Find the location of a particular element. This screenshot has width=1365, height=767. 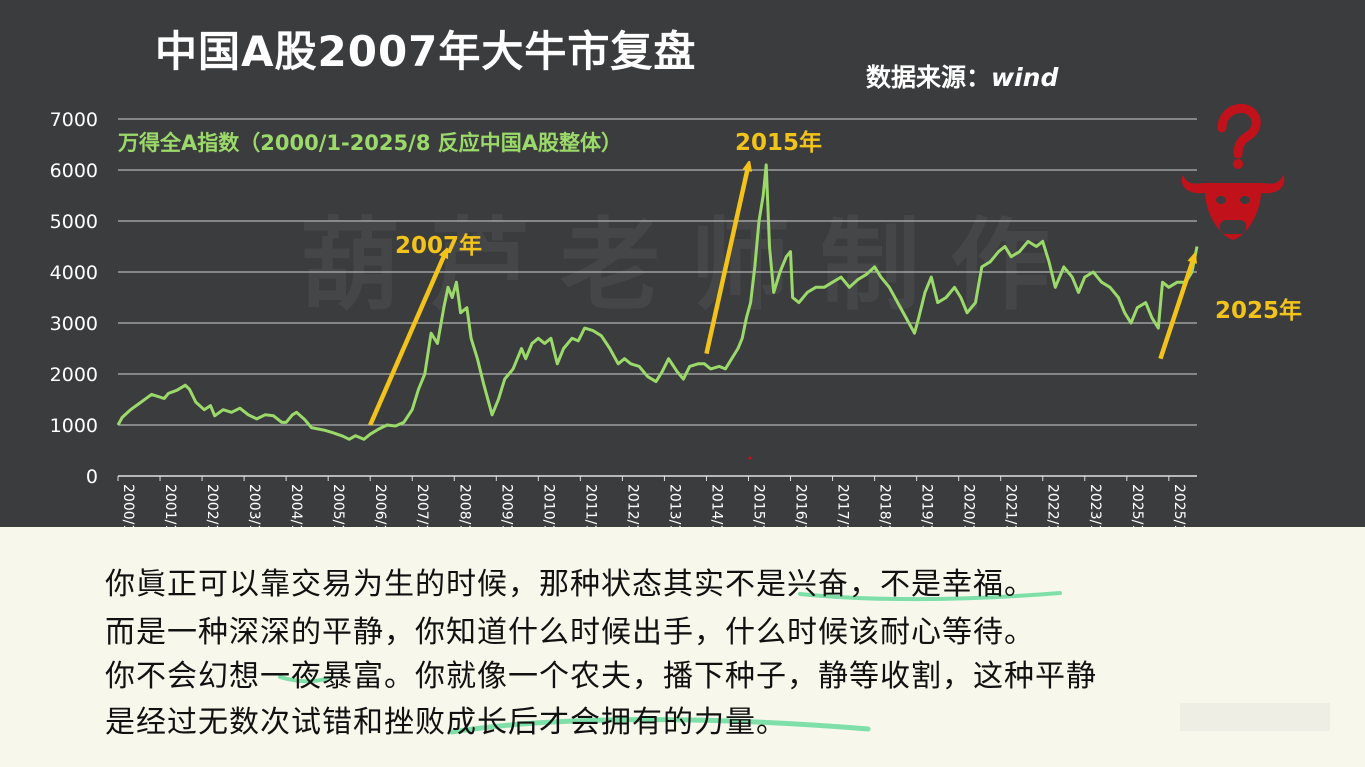

chart-title: 中国A股2007年大牛市复盘 is located at coordinates (426, 51).